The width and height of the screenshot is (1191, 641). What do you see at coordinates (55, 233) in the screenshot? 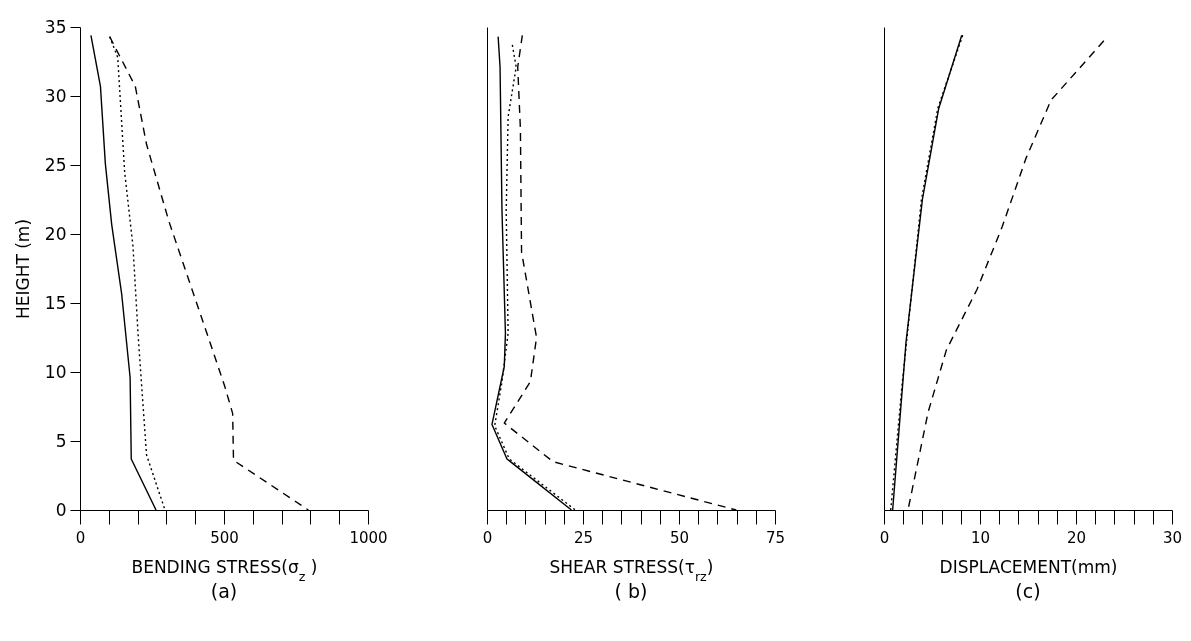
I see `y-tick-label: 20` at bounding box center [55, 233].